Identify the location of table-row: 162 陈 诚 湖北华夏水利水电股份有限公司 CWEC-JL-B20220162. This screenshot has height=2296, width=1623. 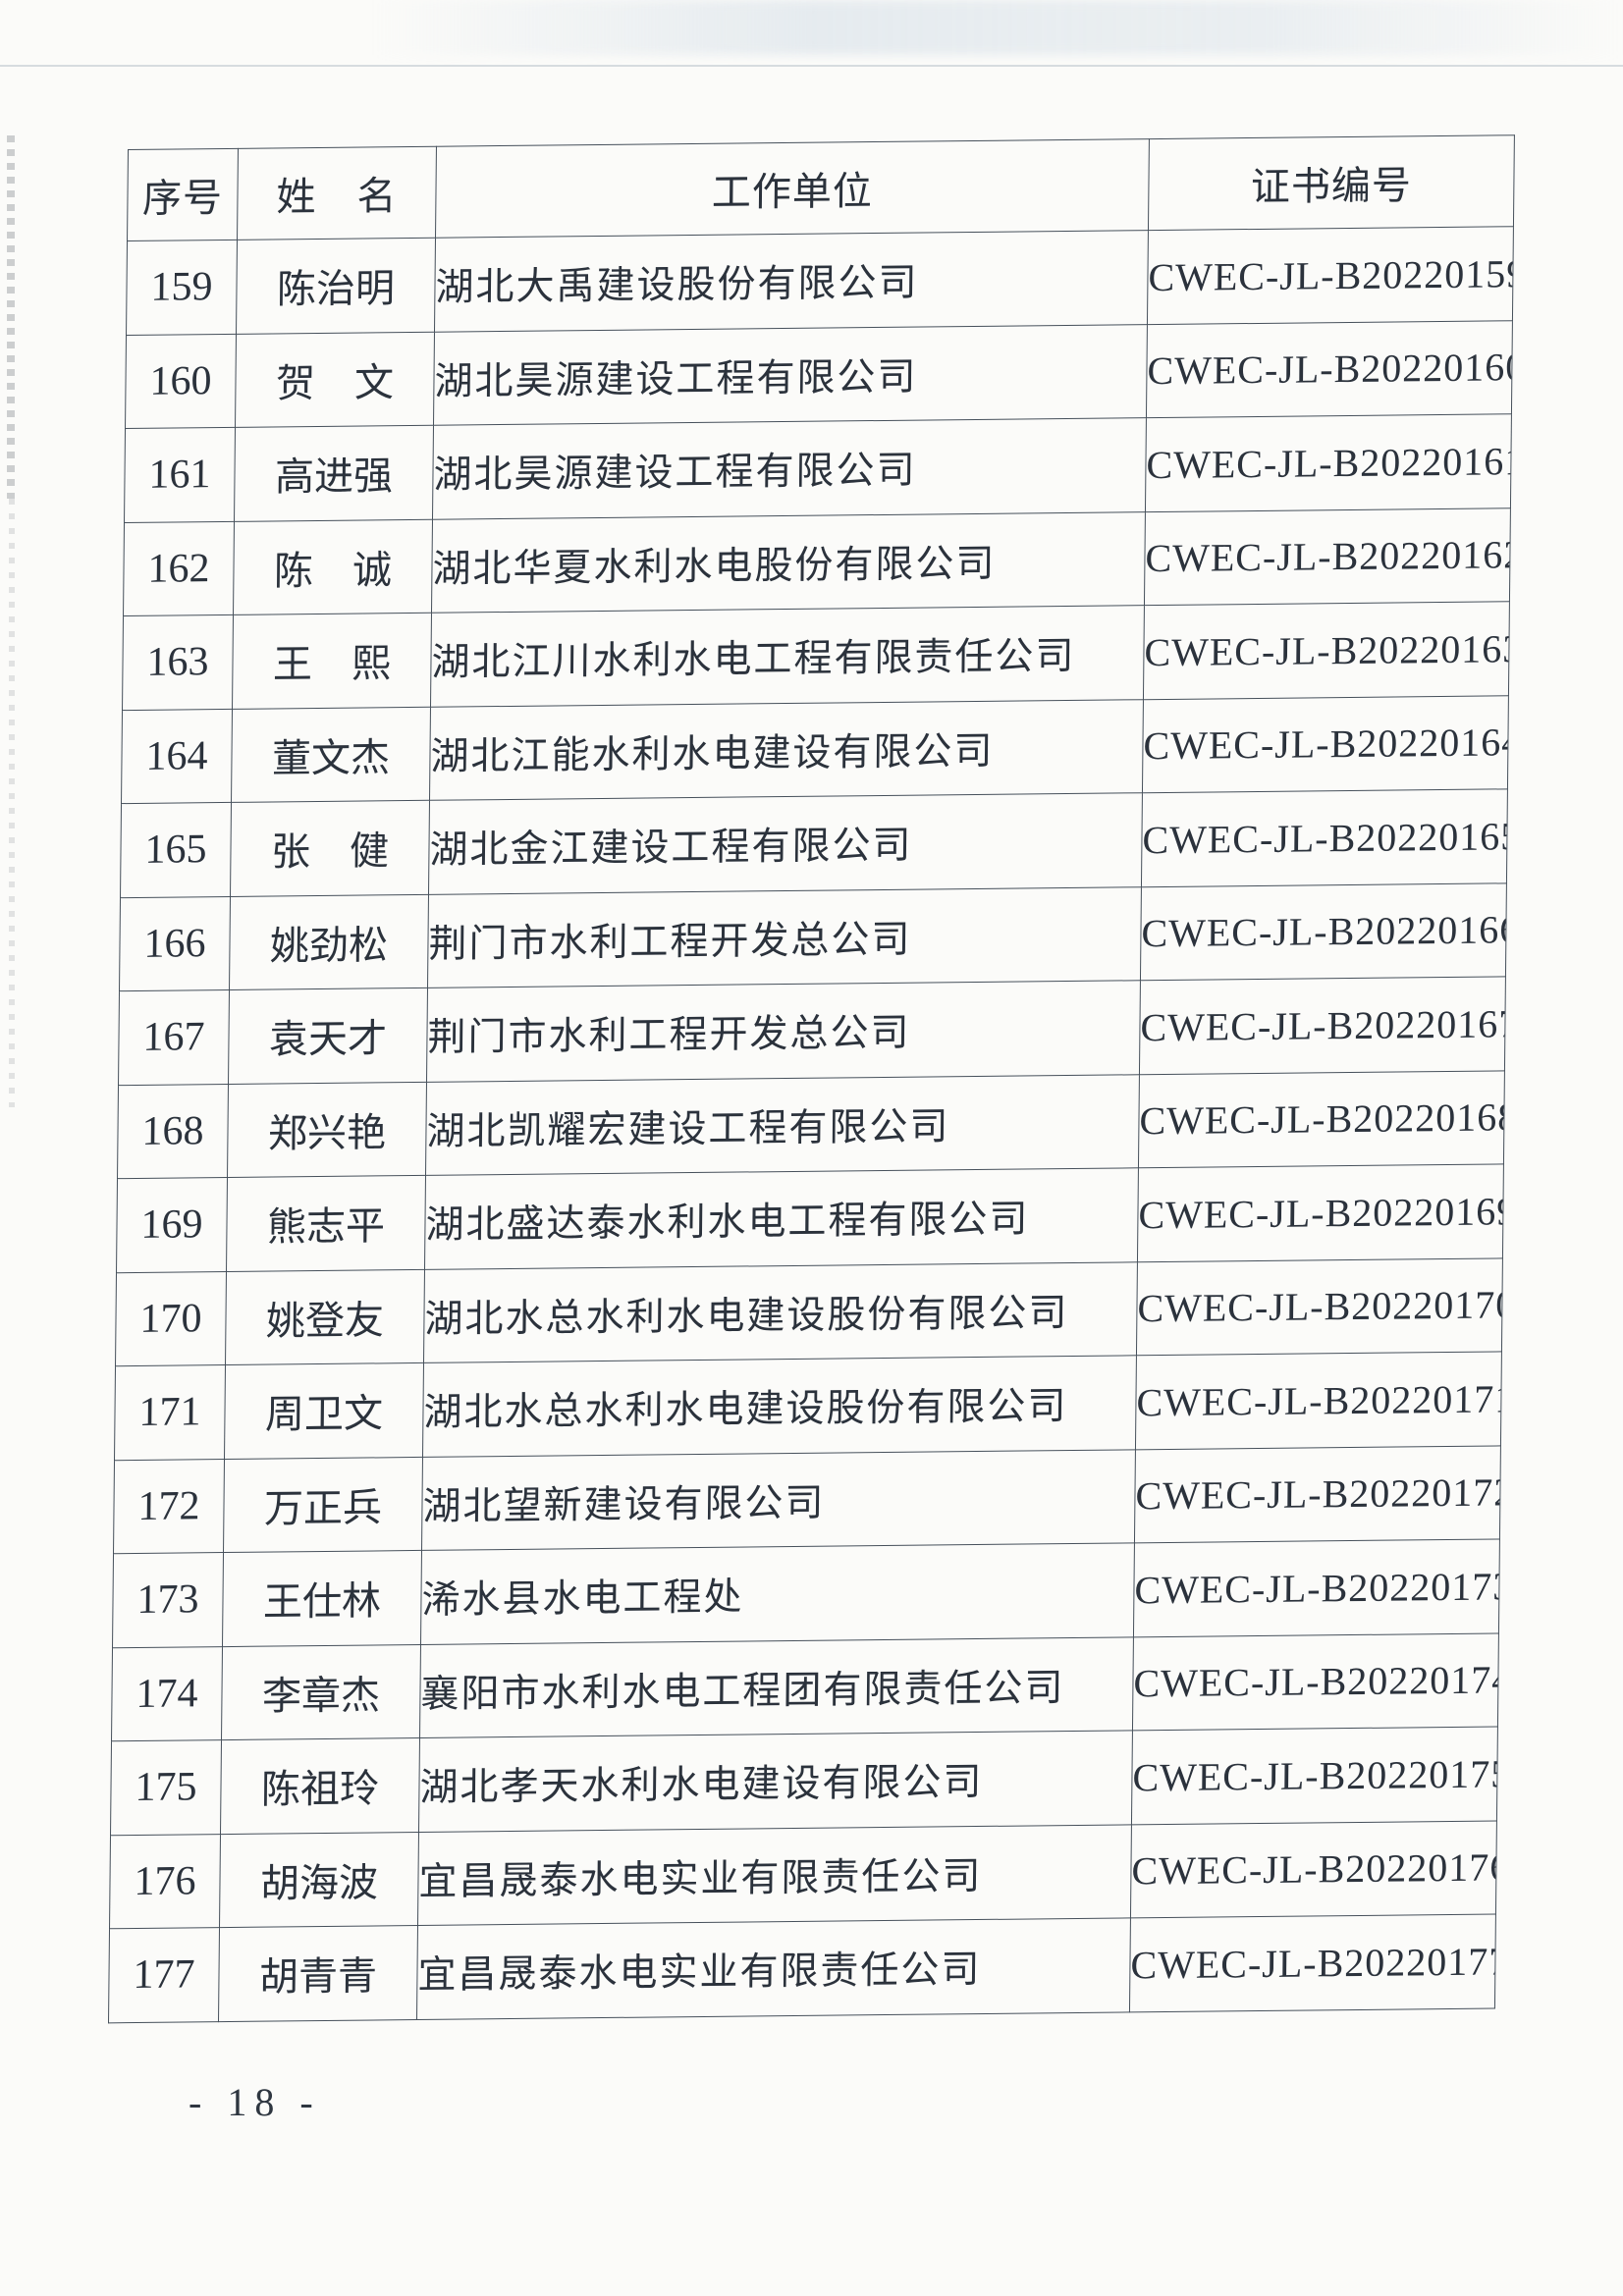
(817, 561).